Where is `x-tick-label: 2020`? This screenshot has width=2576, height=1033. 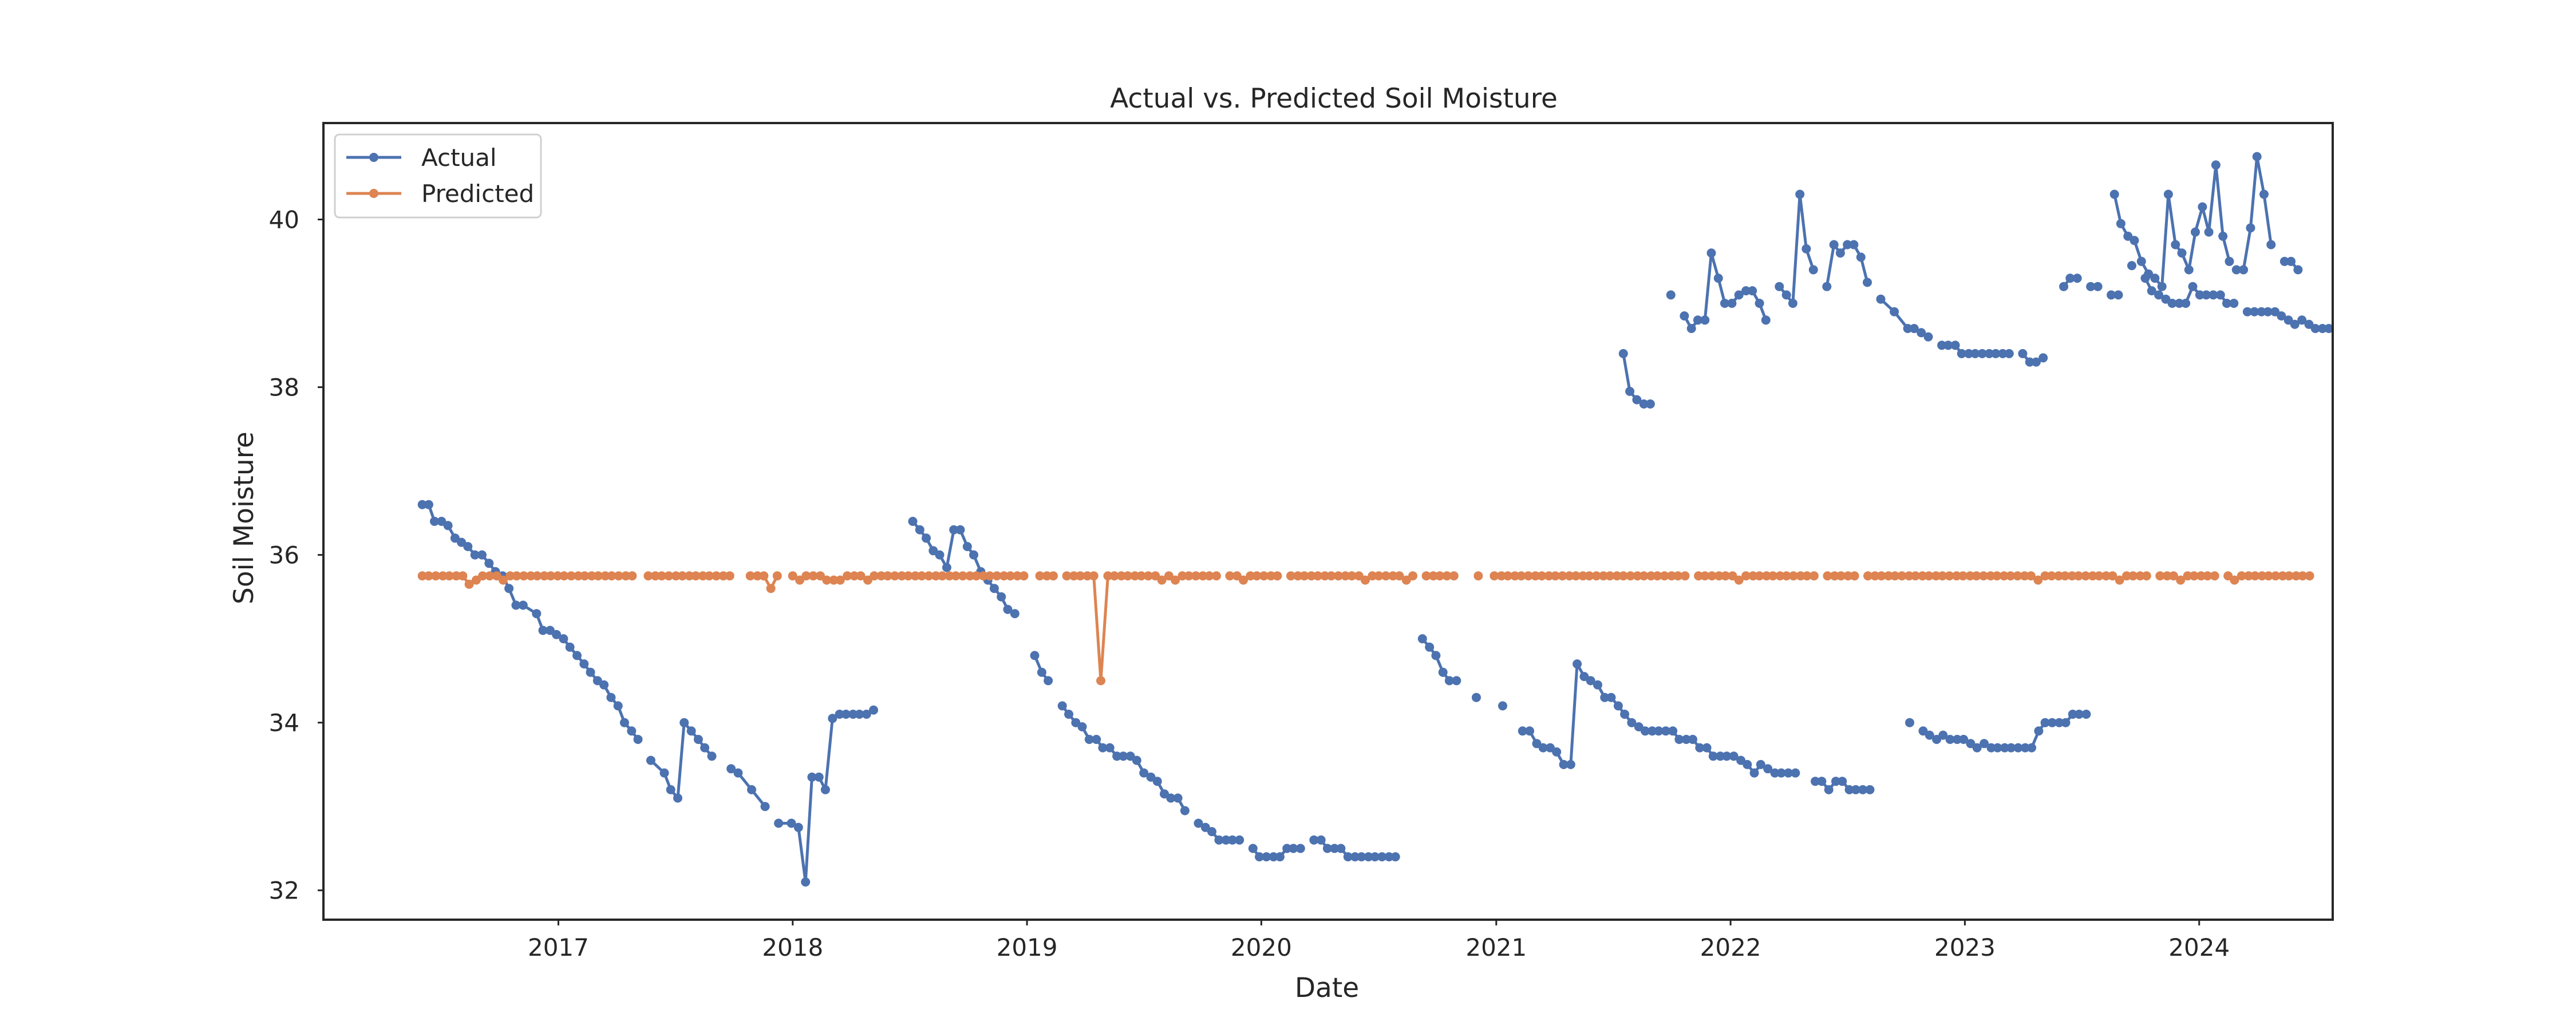
x-tick-label: 2020 is located at coordinates (1261, 947).